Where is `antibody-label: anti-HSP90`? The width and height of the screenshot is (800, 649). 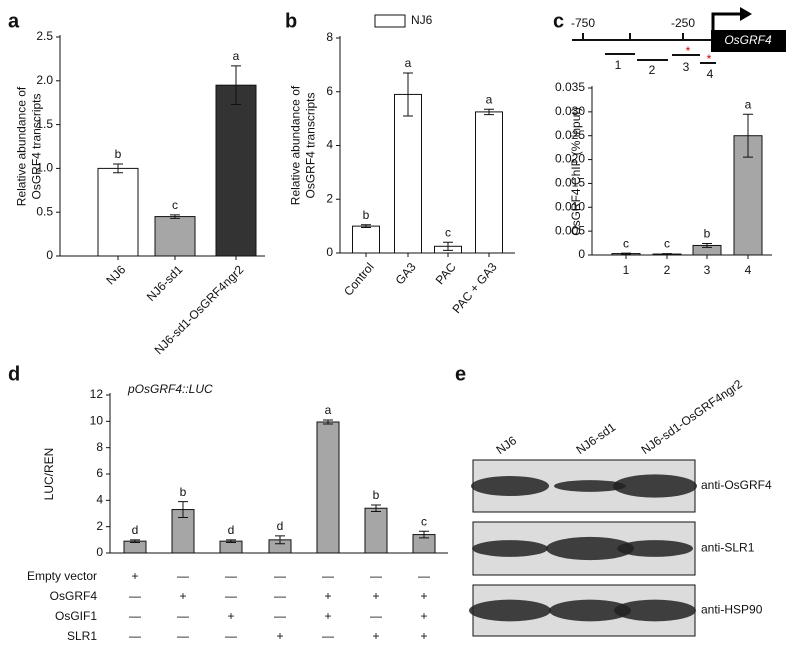 antibody-label: anti-HSP90 is located at coordinates (732, 610).